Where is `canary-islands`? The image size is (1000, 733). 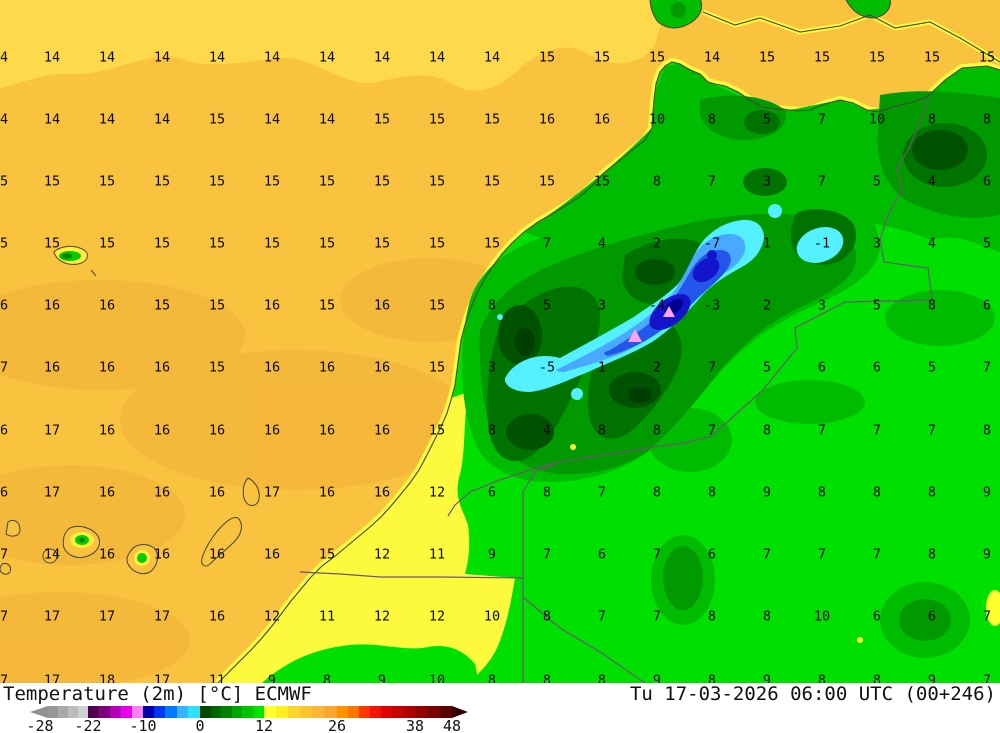 canary-islands is located at coordinates (130, 526).